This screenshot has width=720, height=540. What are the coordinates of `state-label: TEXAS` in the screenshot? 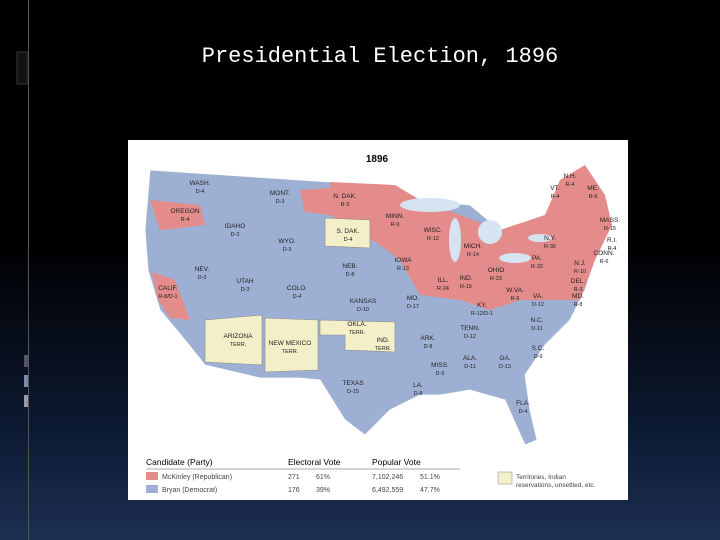 It's located at (353, 383).